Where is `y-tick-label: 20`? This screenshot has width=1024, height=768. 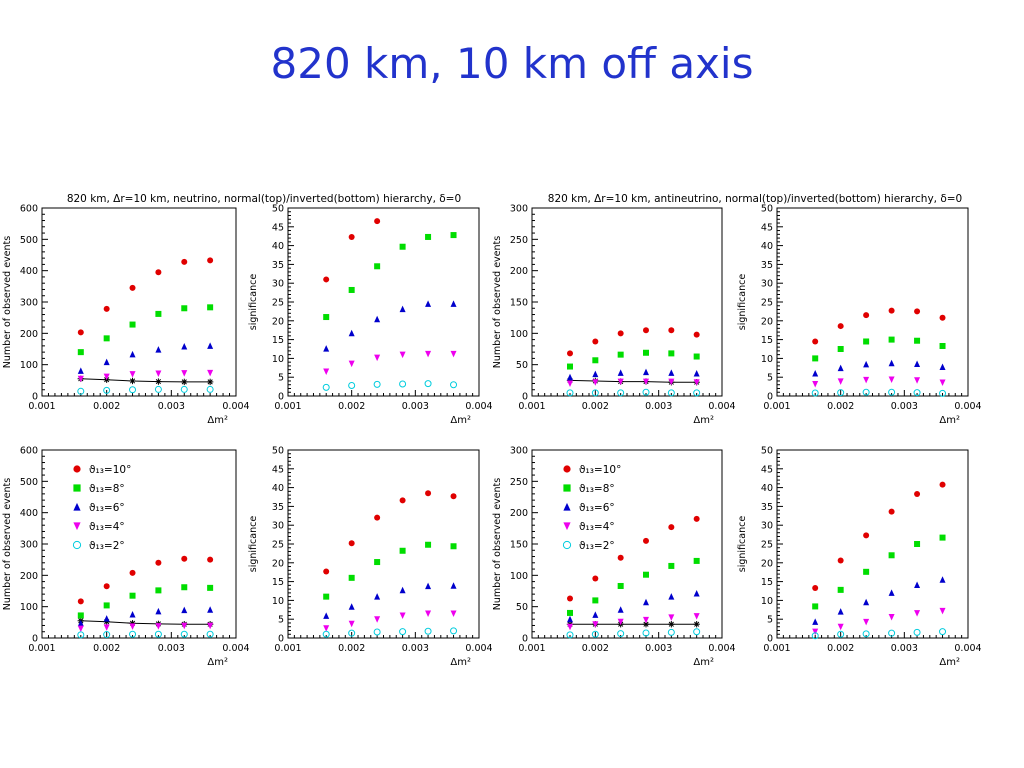 y-tick-label: 20 is located at coordinates (278, 321).